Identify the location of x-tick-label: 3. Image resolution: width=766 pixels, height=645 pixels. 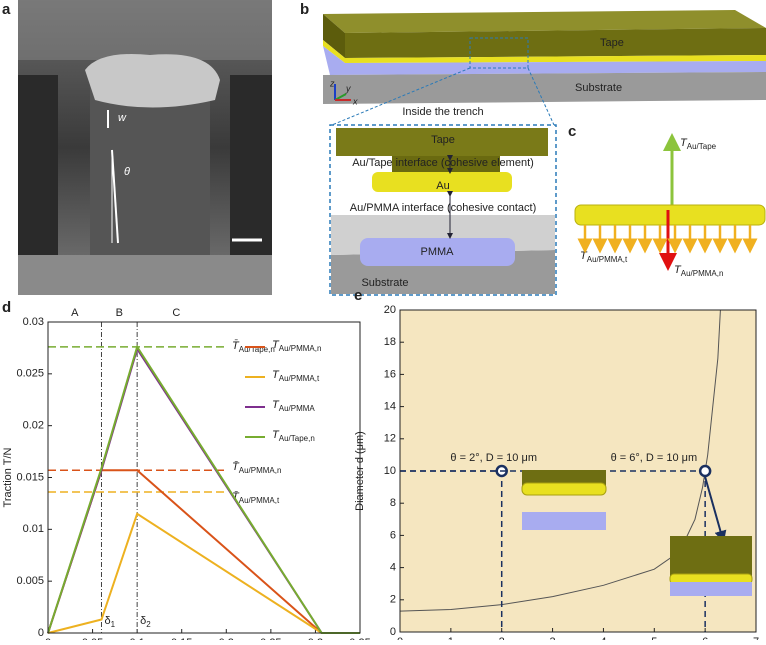
(553, 638).